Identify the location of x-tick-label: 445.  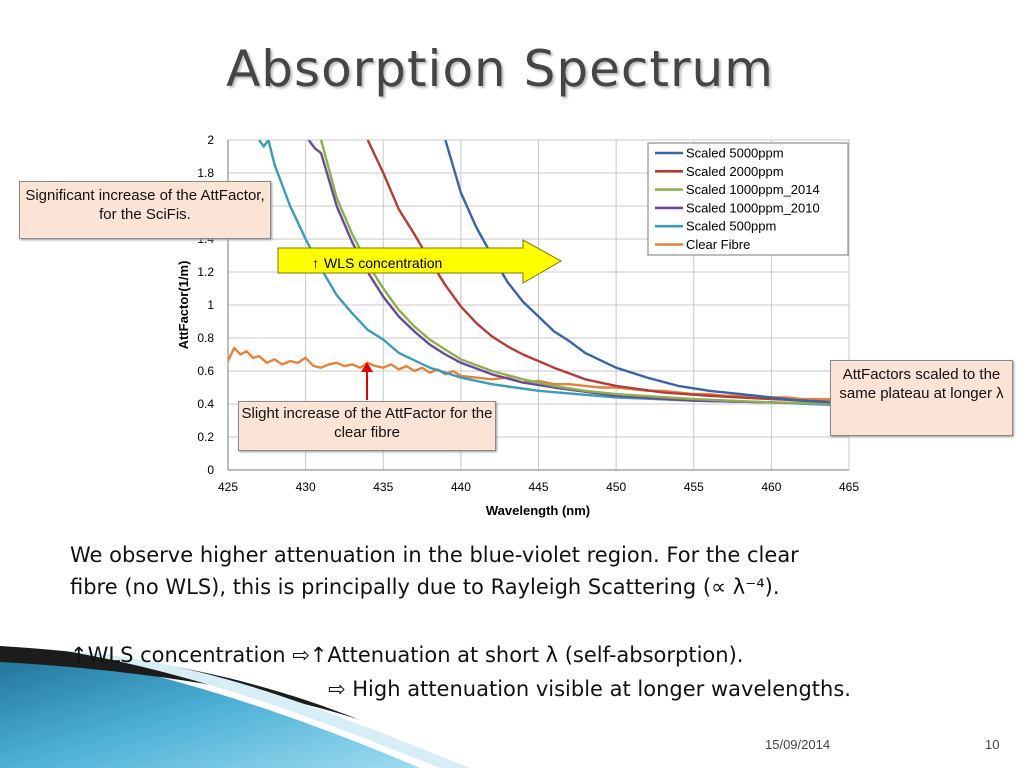
(538, 487).